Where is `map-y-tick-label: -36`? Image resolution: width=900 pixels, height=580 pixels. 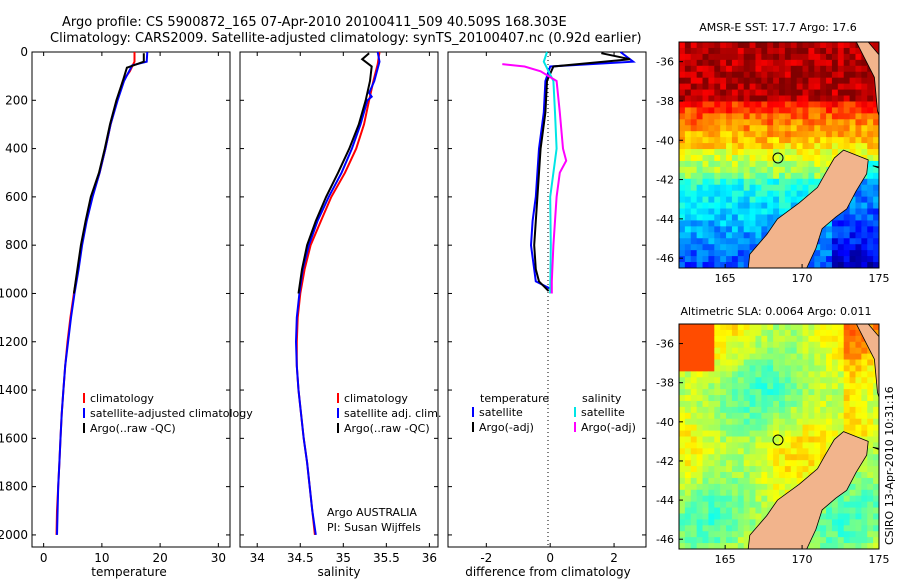 map-y-tick-label: -36 is located at coordinates (665, 62).